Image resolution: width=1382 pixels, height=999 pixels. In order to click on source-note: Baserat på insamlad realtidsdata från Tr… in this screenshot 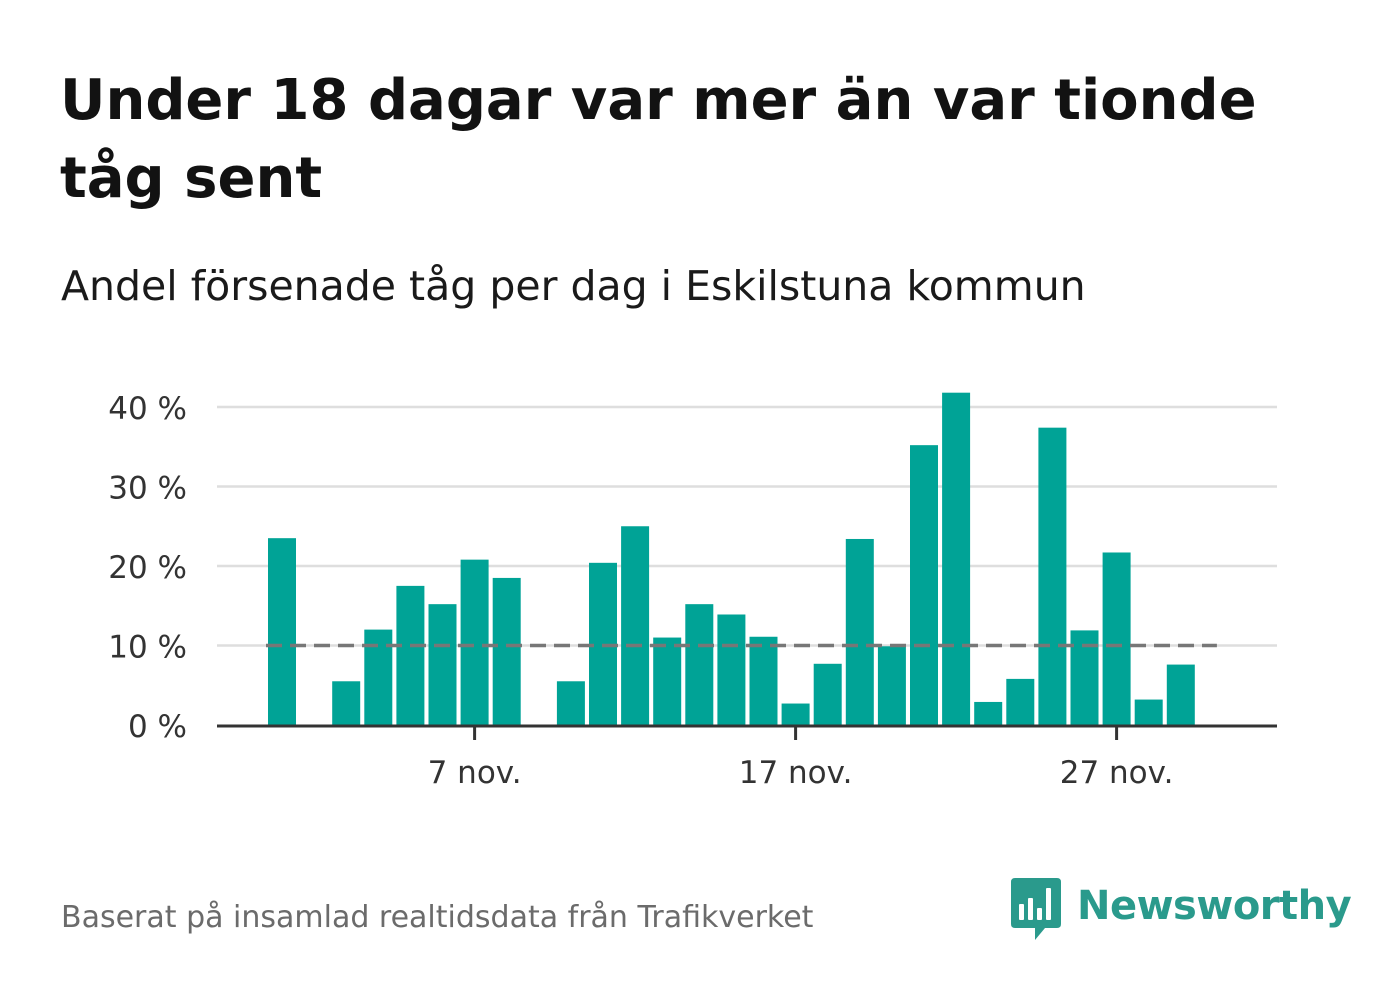, I will do `click(437, 917)`.